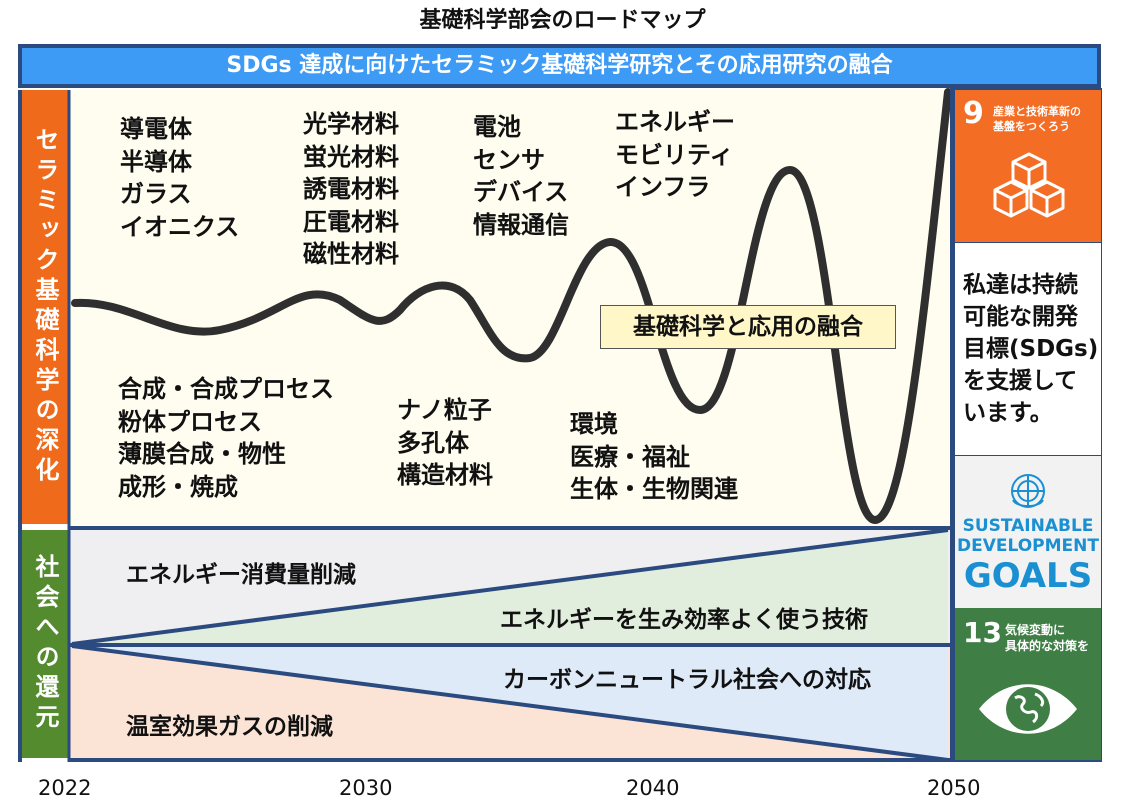  Describe the element at coordinates (973, 113) in the screenshot. I see `sdg9-number: 9` at that location.